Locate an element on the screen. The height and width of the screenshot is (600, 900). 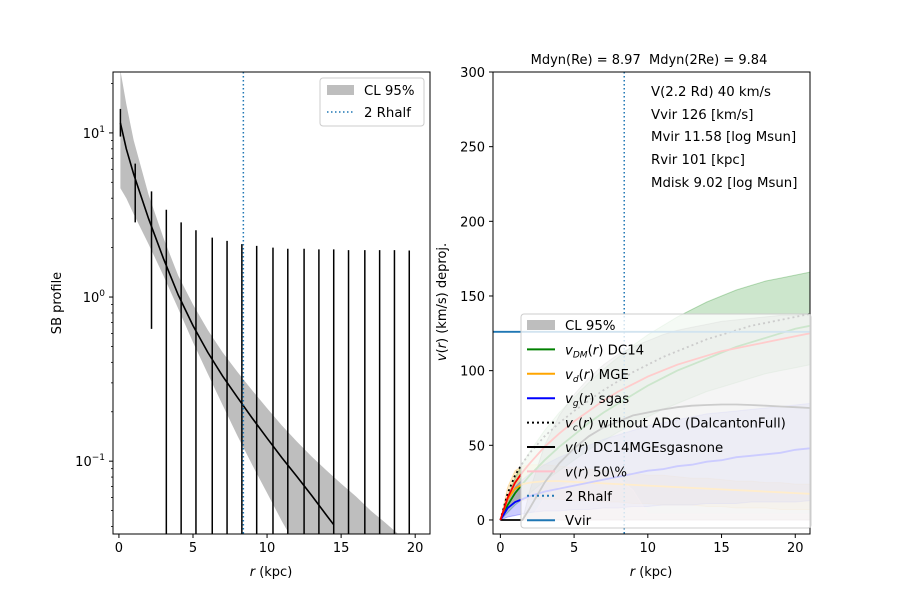
right-title: Mdyn(Re) = 8.97 Mdyn(2Re) = 9.84 is located at coordinates (649, 60).